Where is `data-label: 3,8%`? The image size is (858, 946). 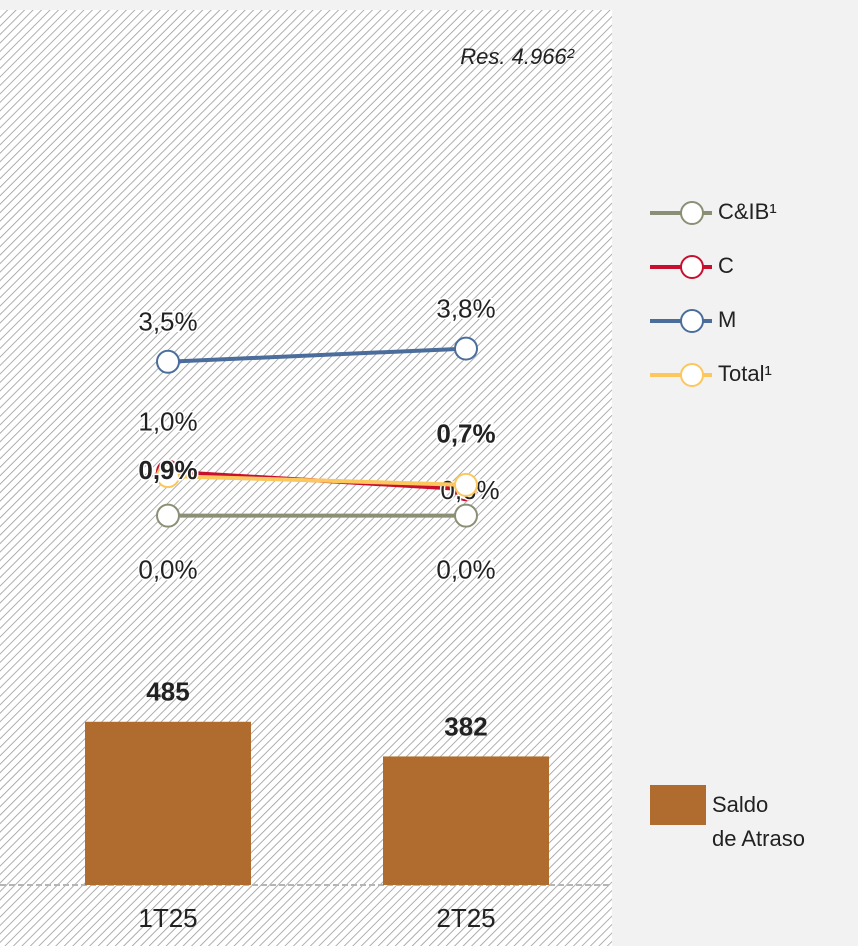
data-label: 3,8% is located at coordinates (465, 308).